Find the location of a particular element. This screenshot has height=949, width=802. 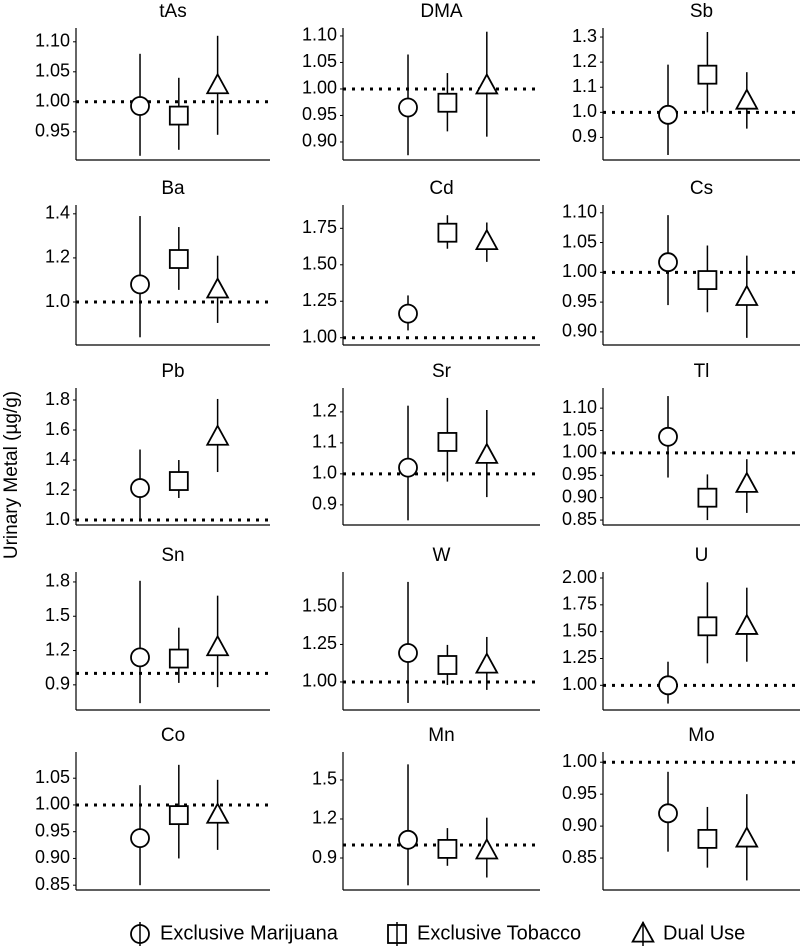

panel-title: Sn is located at coordinates (172, 555).